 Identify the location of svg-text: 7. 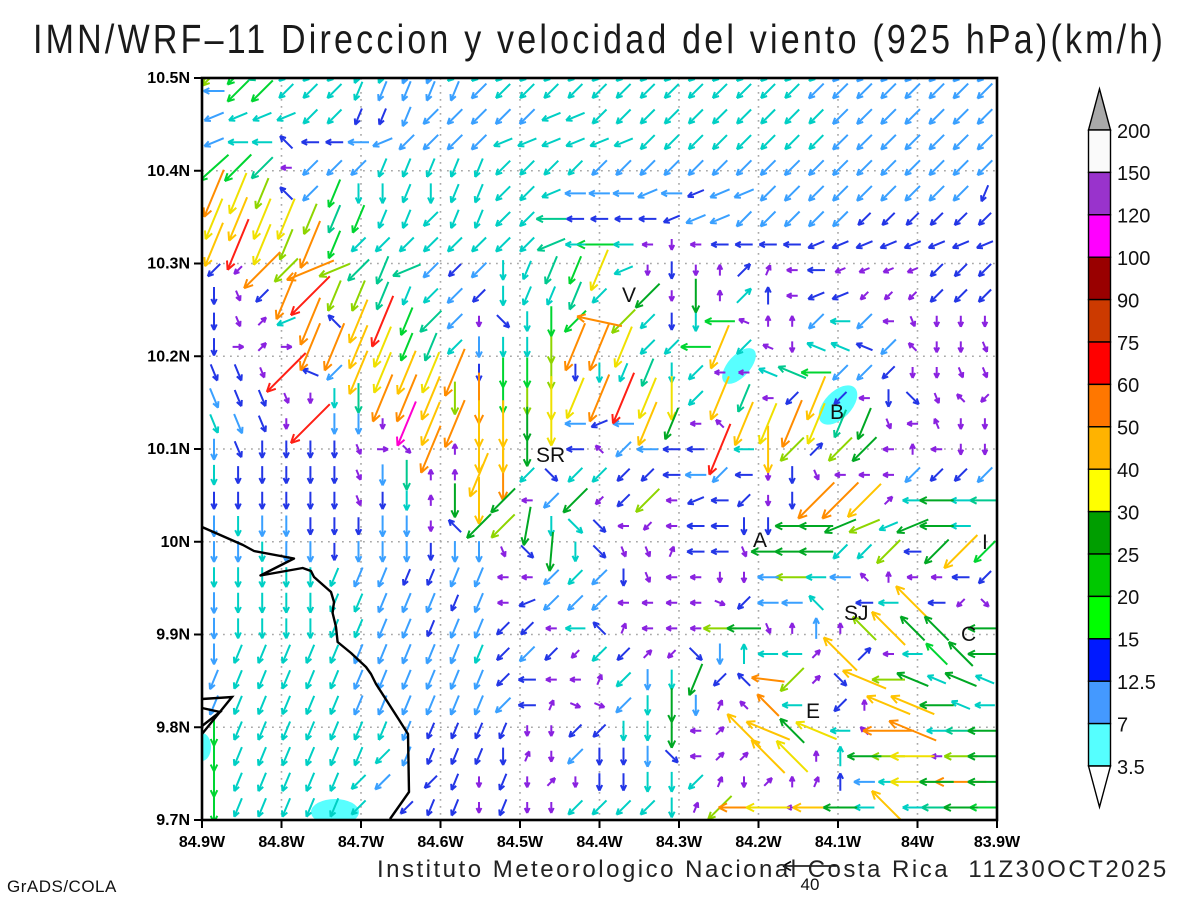
(1122, 725).